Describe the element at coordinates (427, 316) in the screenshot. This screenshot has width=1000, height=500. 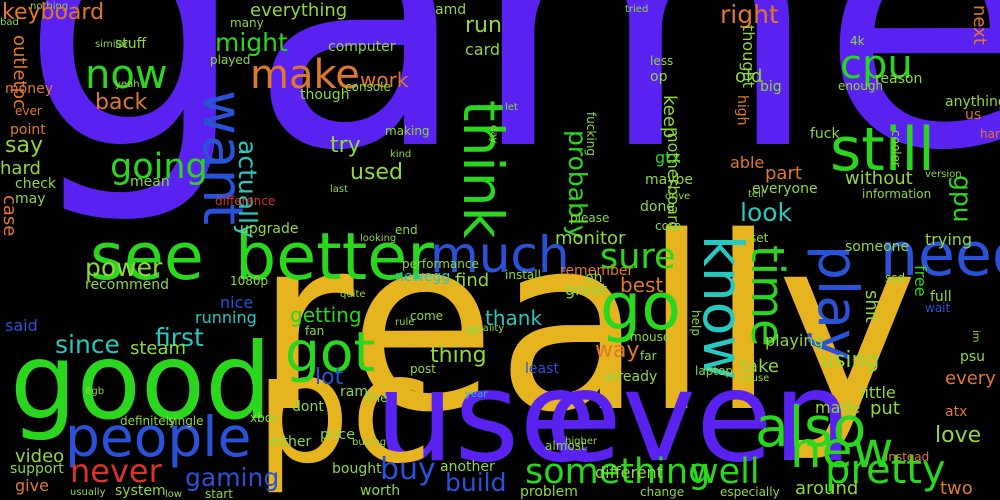
I see `word-come: come` at that location.